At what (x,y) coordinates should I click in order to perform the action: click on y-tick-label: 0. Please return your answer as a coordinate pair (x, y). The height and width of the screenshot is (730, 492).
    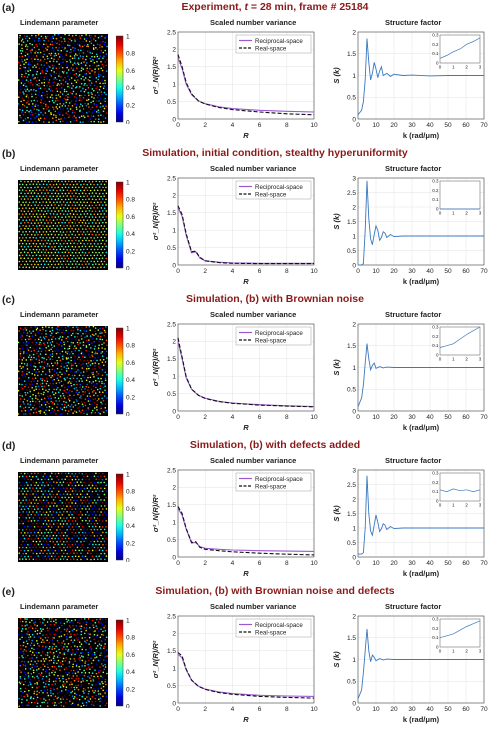
    Looking at the image, I should click on (354, 703).